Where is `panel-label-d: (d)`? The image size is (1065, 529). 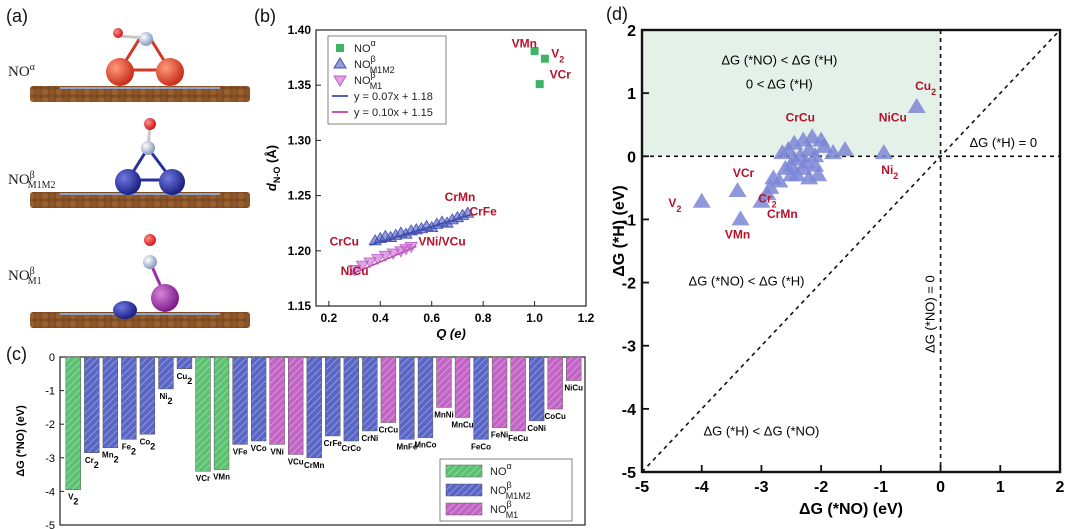
panel-label-d: (d) is located at coordinates (617, 14).